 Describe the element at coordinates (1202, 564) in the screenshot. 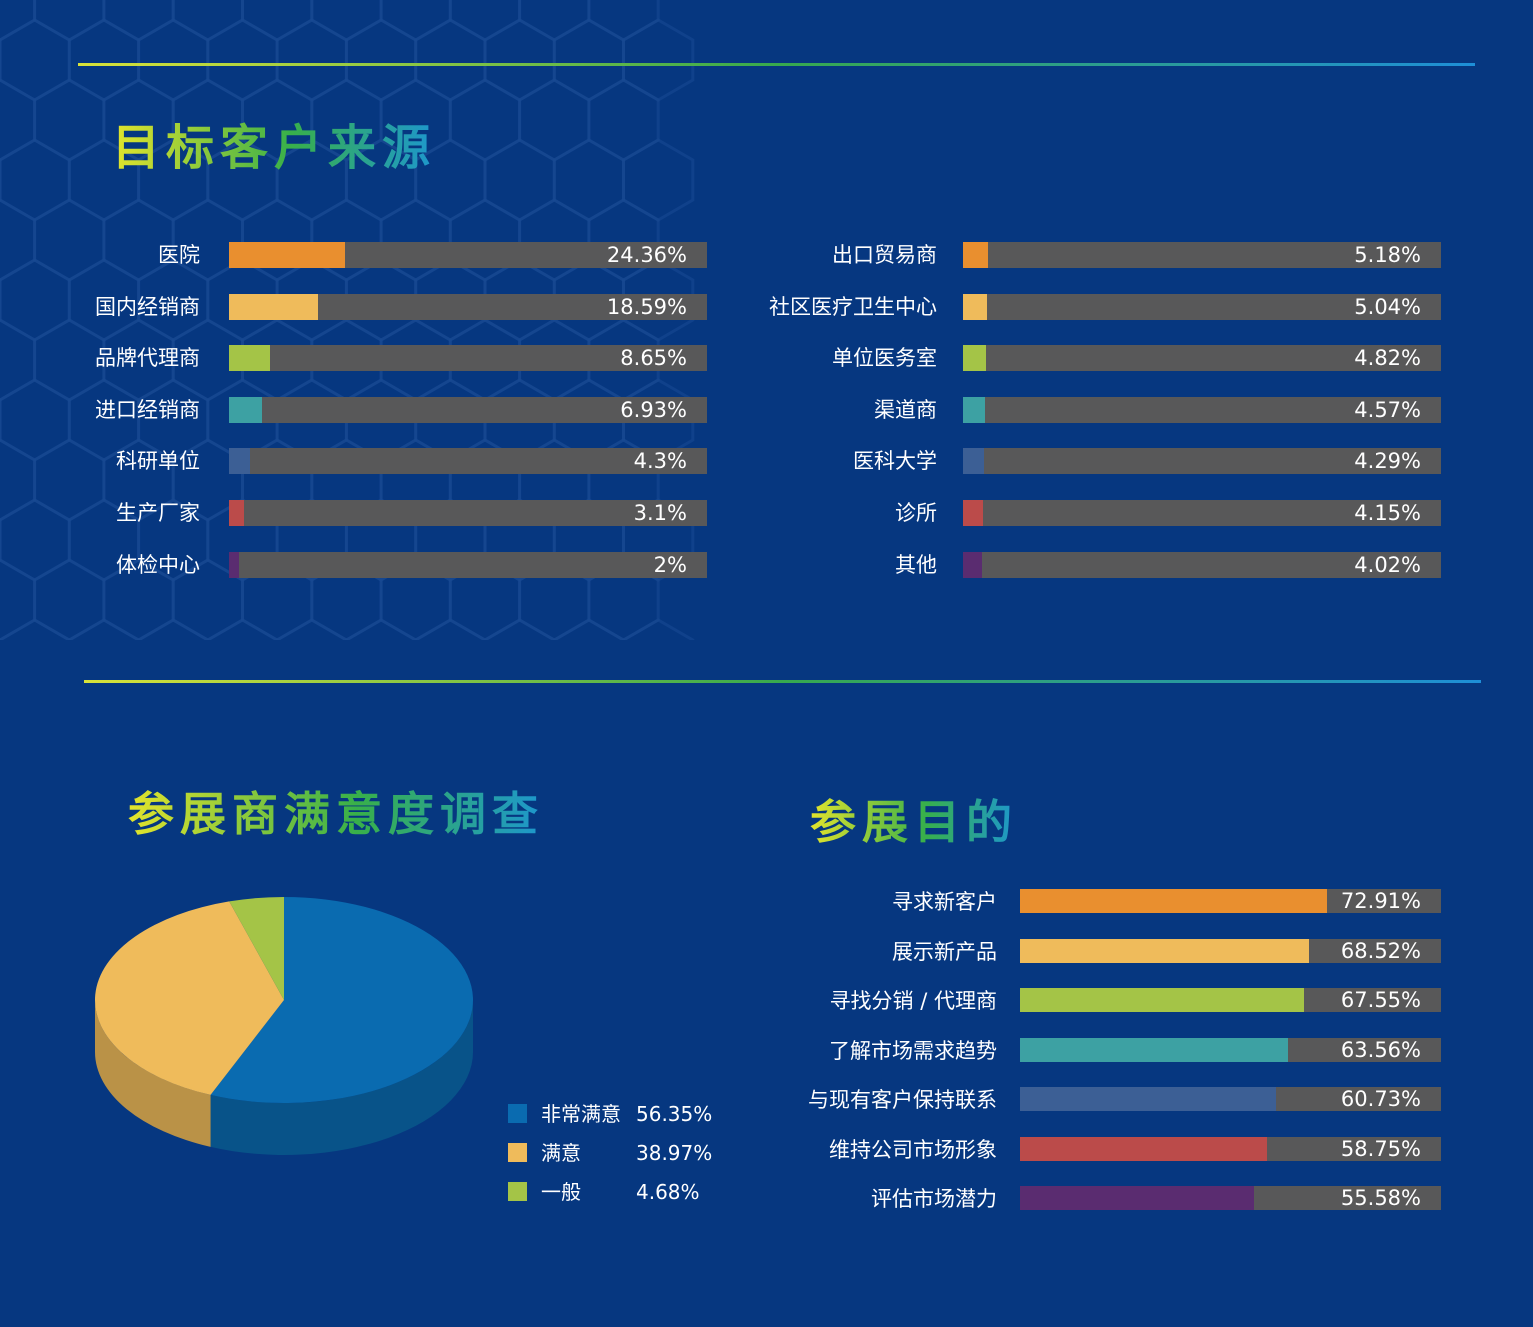

I see `source-right-bar-track: 4.02%` at that location.